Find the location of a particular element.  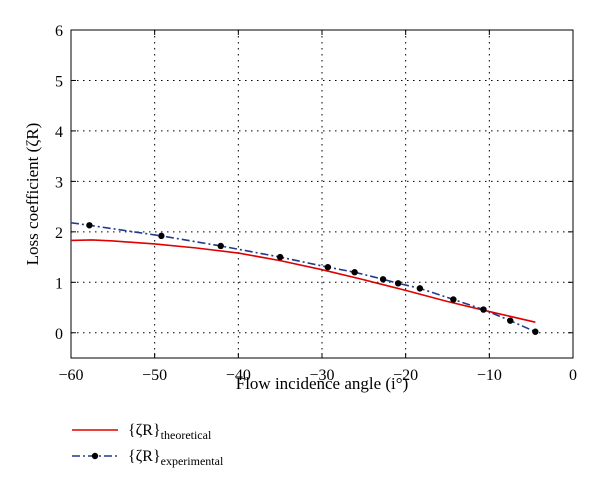

x-tick-label: −60 is located at coordinates (70, 375).